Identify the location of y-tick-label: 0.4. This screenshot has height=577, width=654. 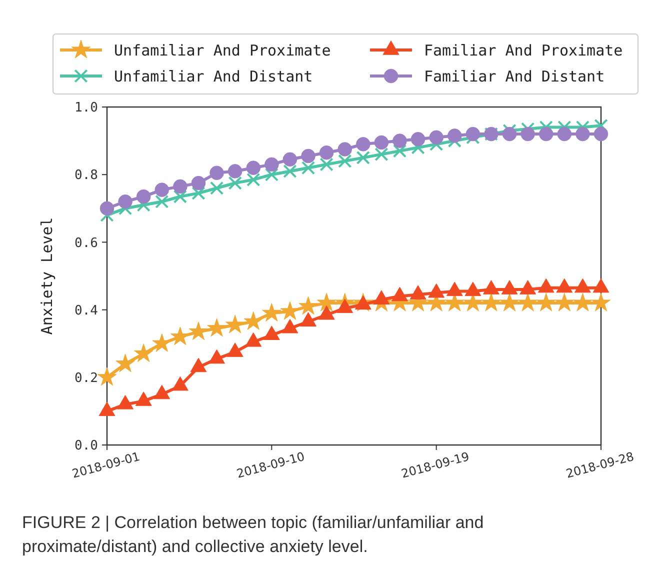
(86, 310).